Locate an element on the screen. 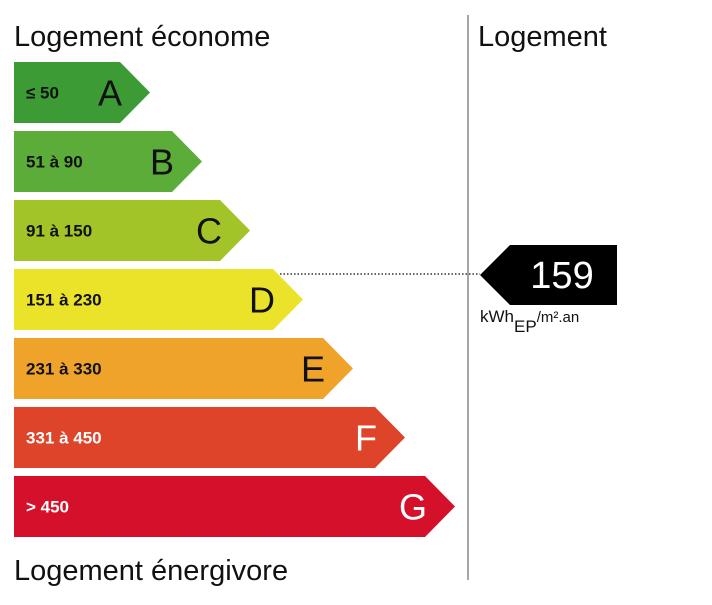  class-letter: C is located at coordinates (209, 231).